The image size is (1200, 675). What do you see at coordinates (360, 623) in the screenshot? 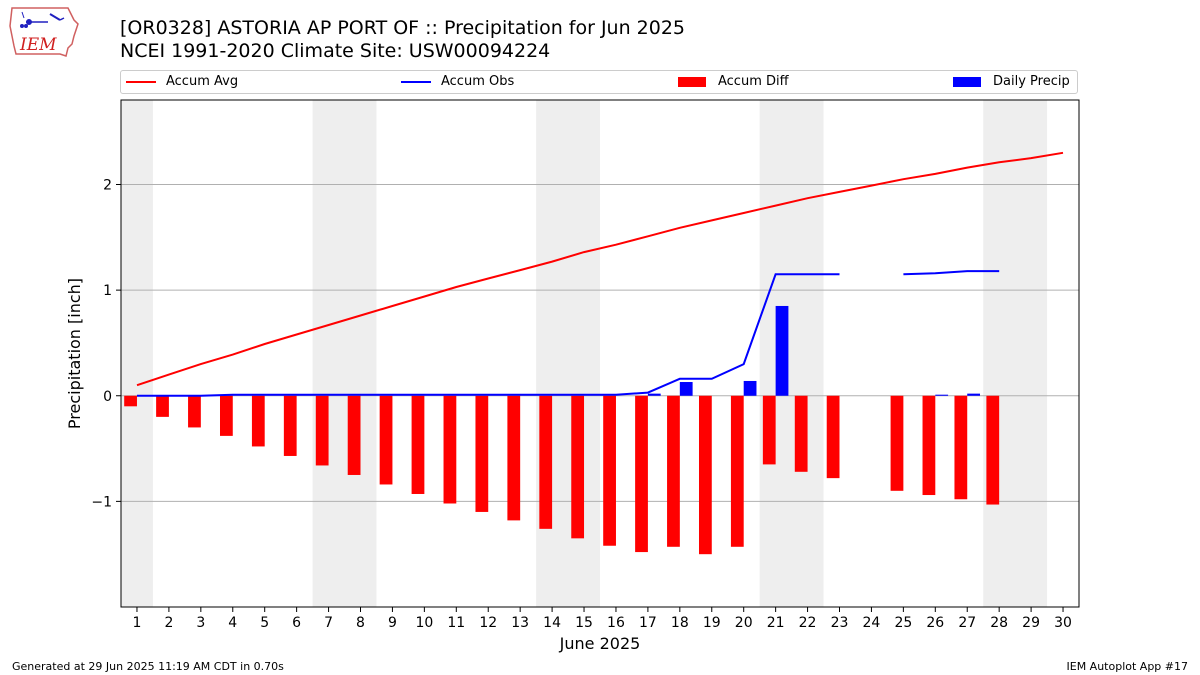
I see `x-tick-label: 8` at bounding box center [360, 623].